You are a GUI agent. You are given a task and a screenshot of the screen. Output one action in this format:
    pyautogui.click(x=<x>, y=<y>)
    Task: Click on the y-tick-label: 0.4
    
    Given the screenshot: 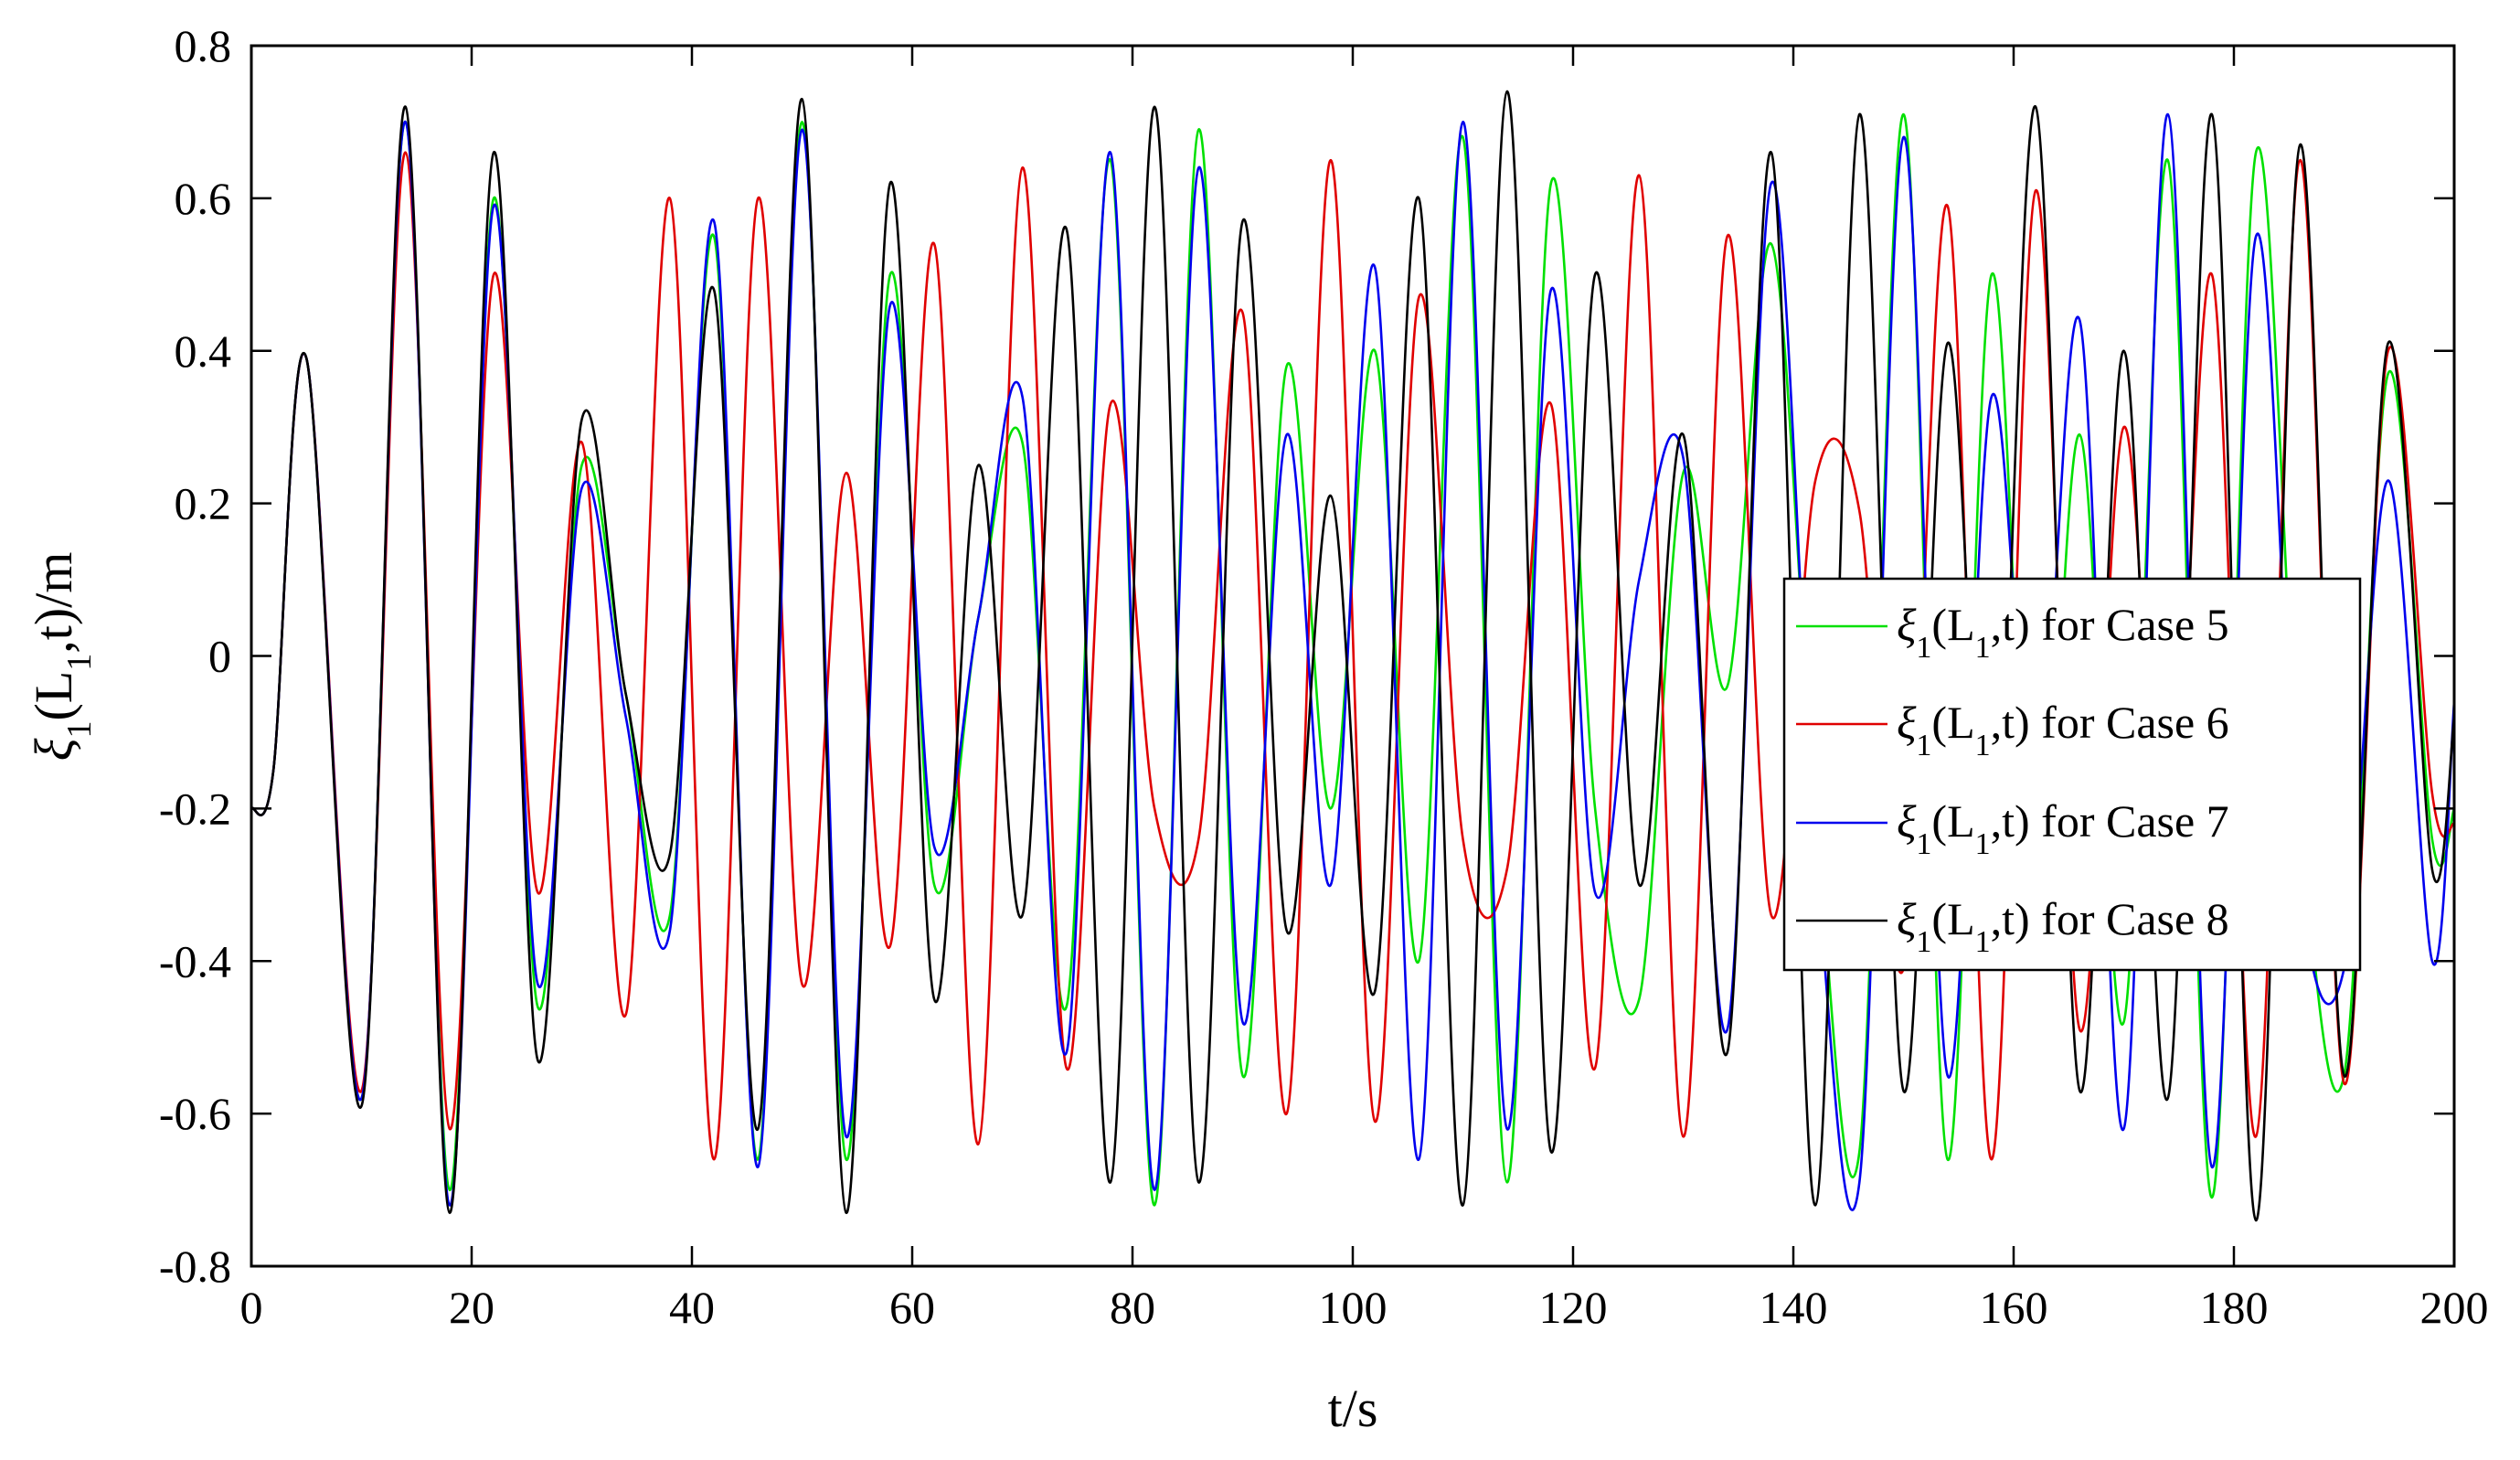 What is the action you would take?
    pyautogui.click(x=204, y=351)
    